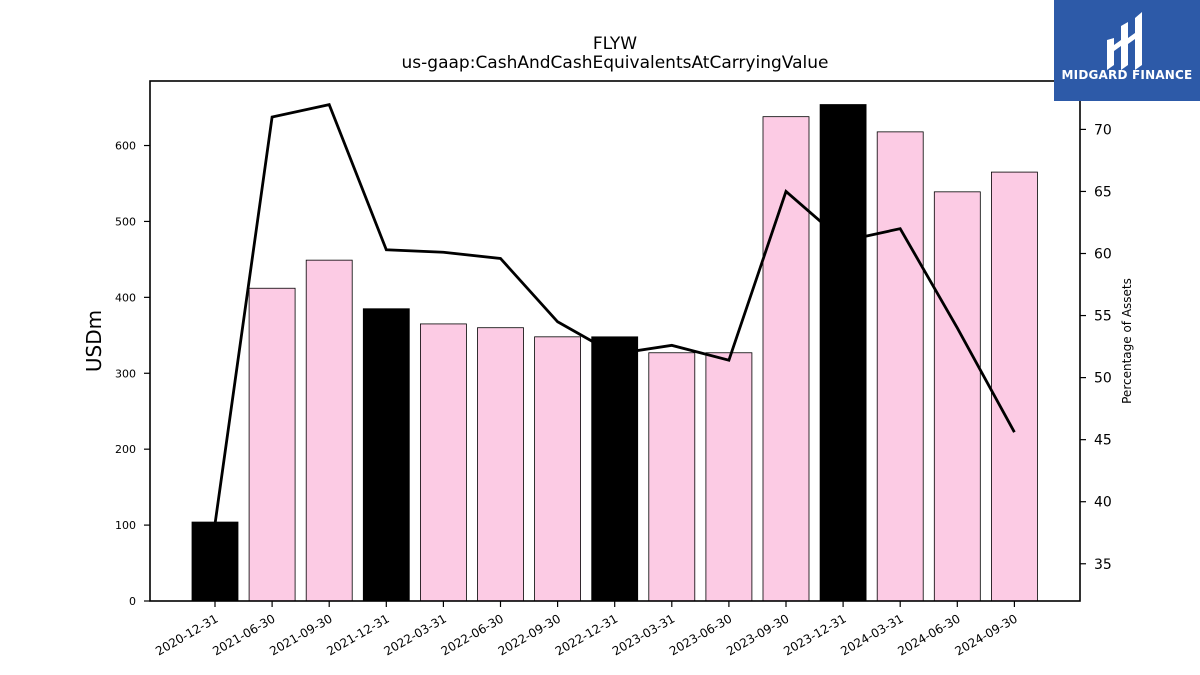  What do you see at coordinates (414, 634) in the screenshot?
I see `x-tick-label: 2022-03-31` at bounding box center [414, 634].